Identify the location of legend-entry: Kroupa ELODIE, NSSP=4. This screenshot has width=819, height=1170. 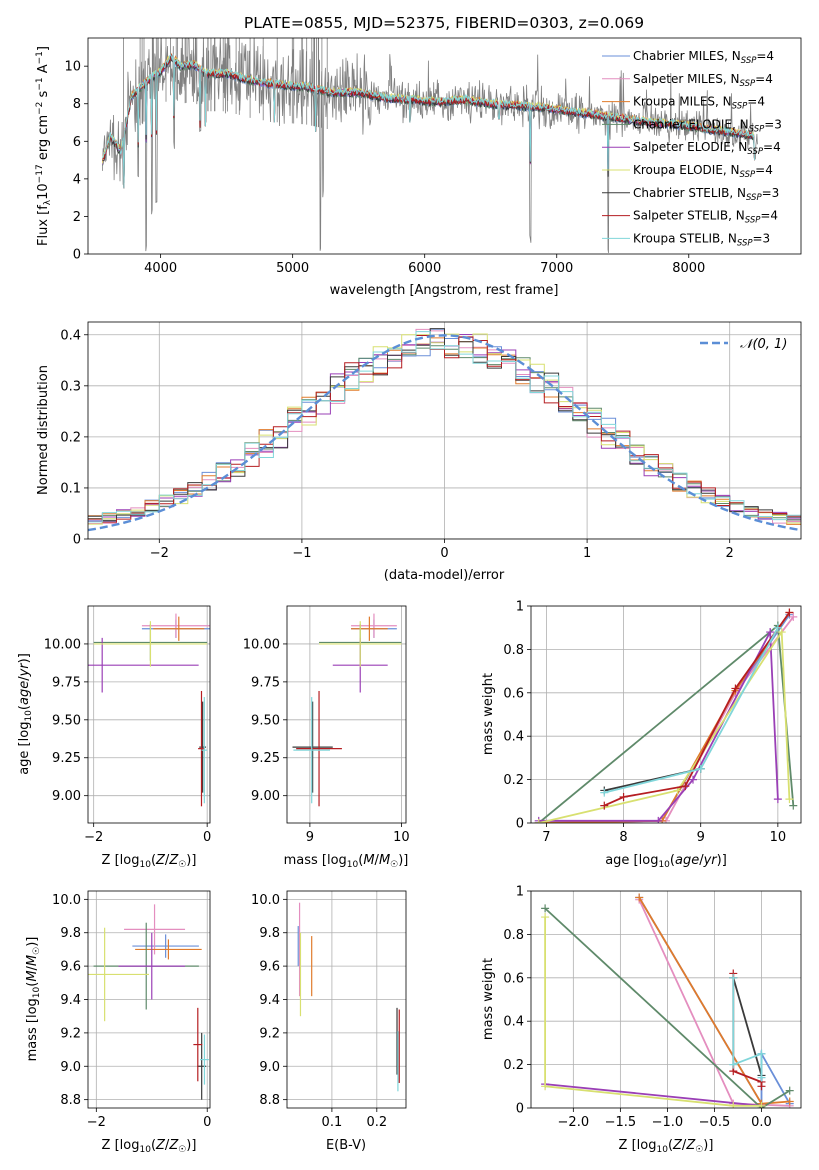
(703, 171).